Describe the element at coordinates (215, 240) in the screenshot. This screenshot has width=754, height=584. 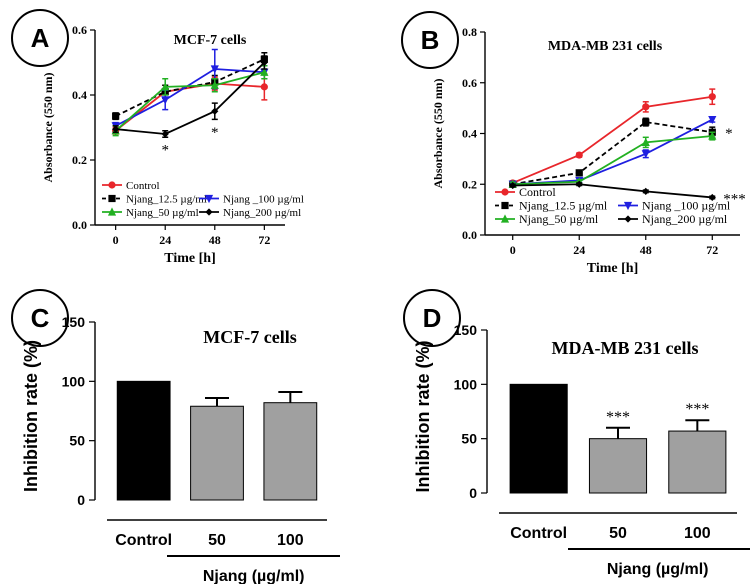
I see `x-tick-label: 48` at that location.